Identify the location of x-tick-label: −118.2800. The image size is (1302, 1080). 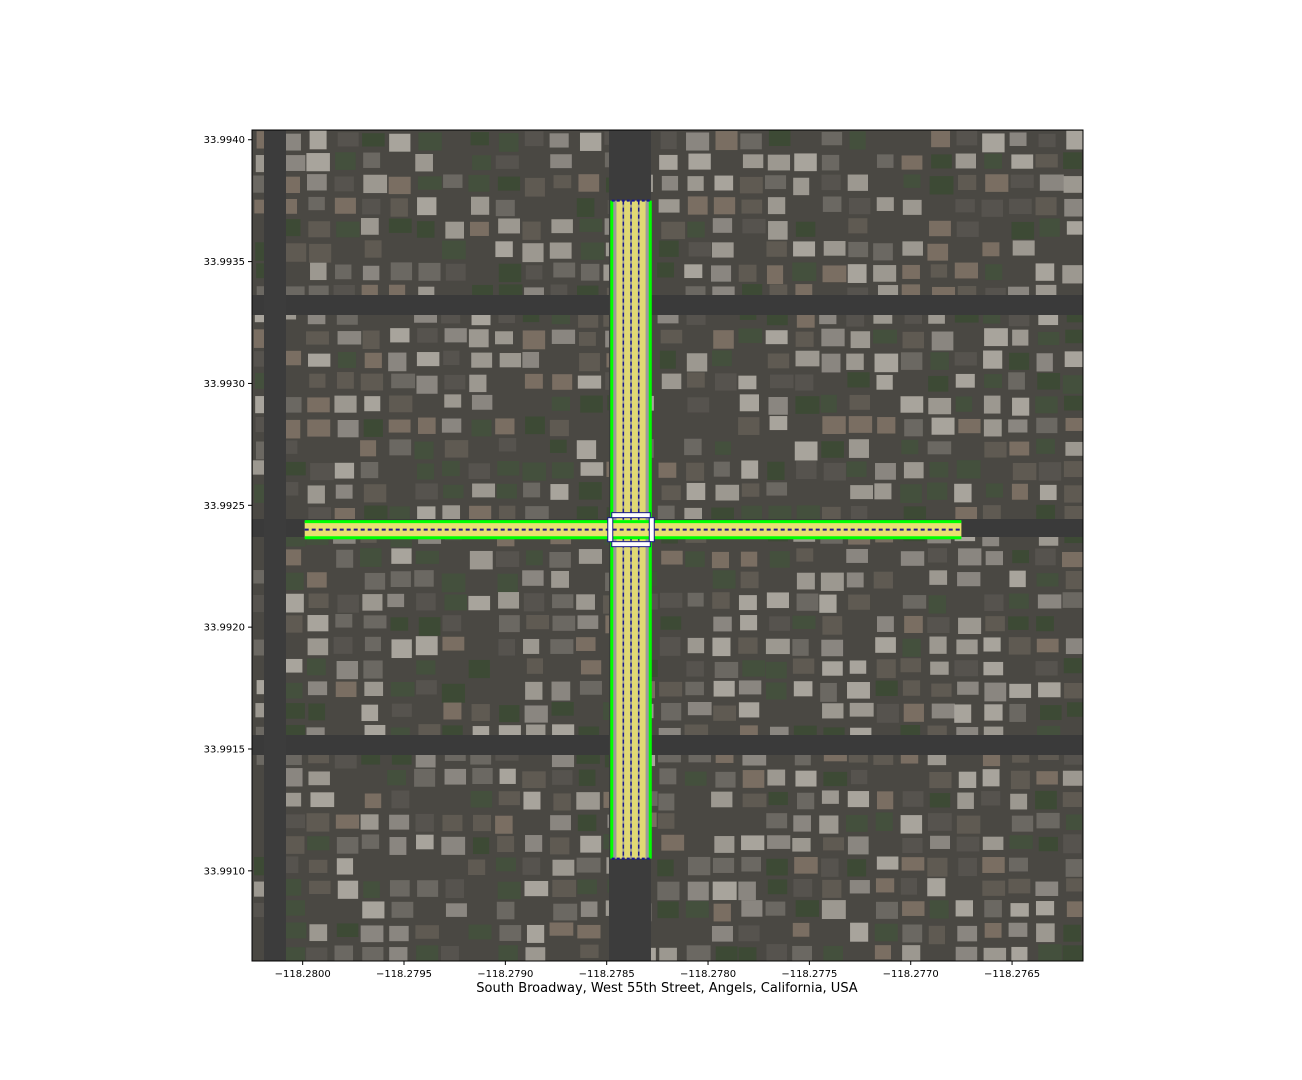
(303, 974).